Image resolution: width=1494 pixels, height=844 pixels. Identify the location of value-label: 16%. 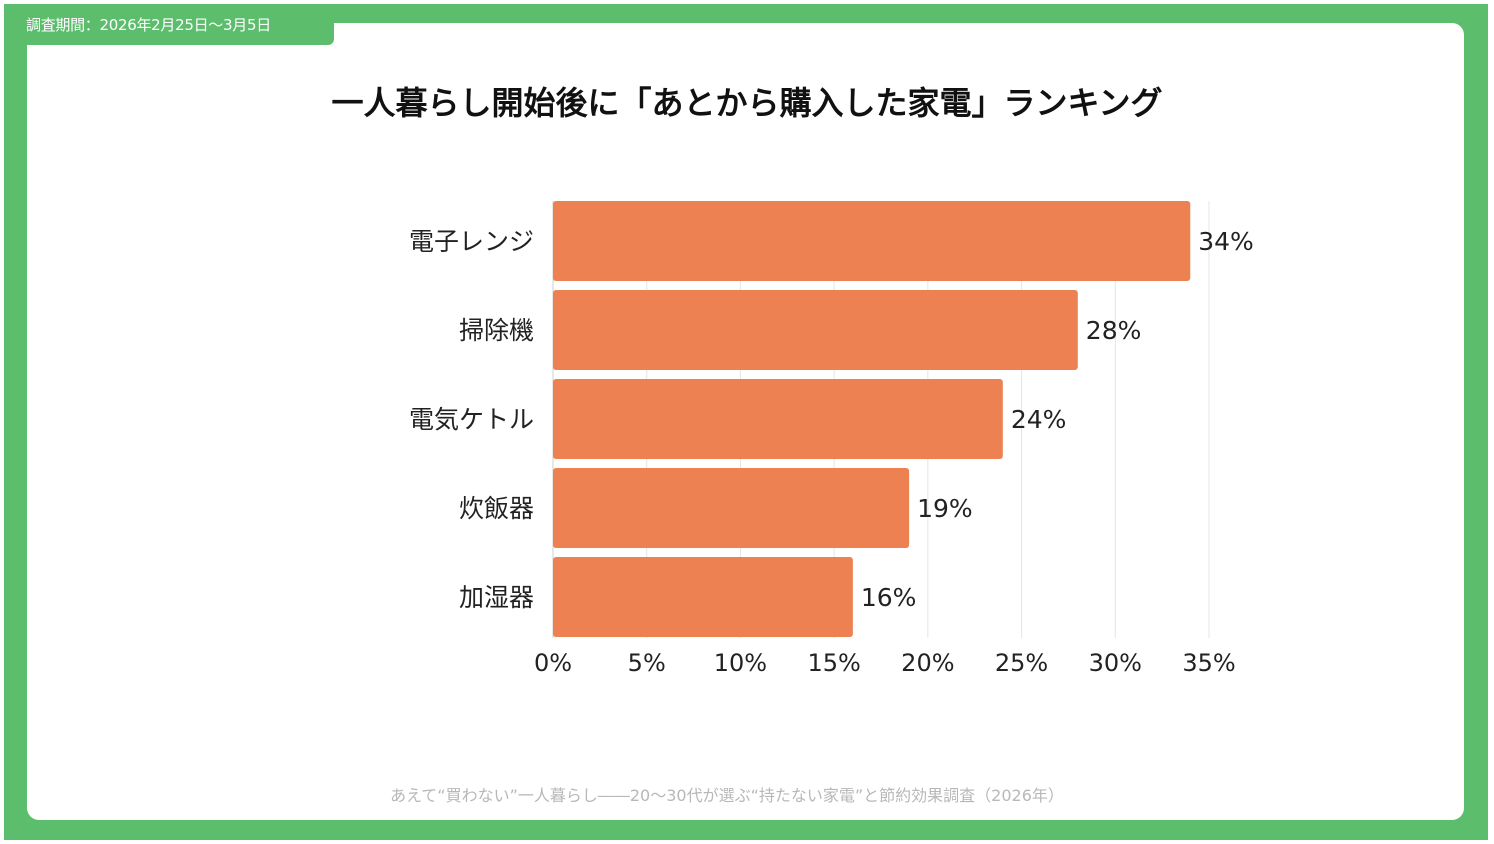
(889, 597).